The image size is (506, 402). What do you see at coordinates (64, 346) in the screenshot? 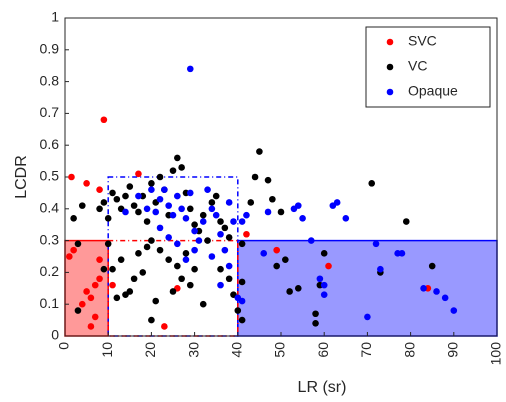
I see `x-tick-label: 0` at bounding box center [64, 346].